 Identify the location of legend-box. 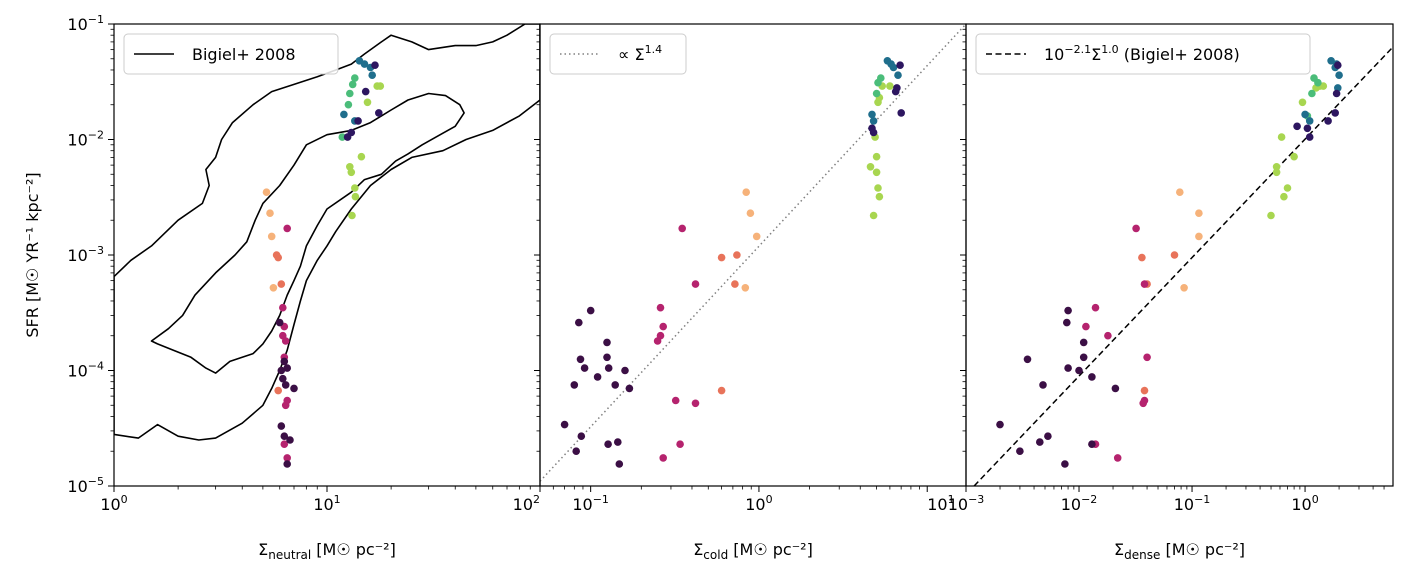
(231, 54).